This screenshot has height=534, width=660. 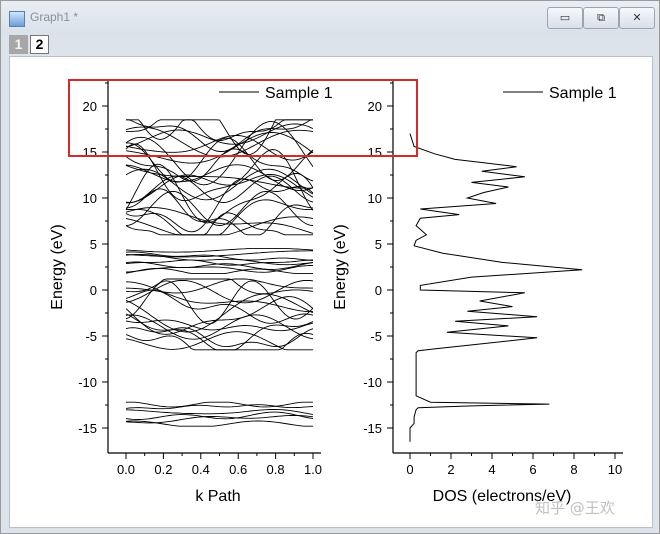 I want to click on band-panel-xtick-label: 0.0, so click(x=126, y=469).